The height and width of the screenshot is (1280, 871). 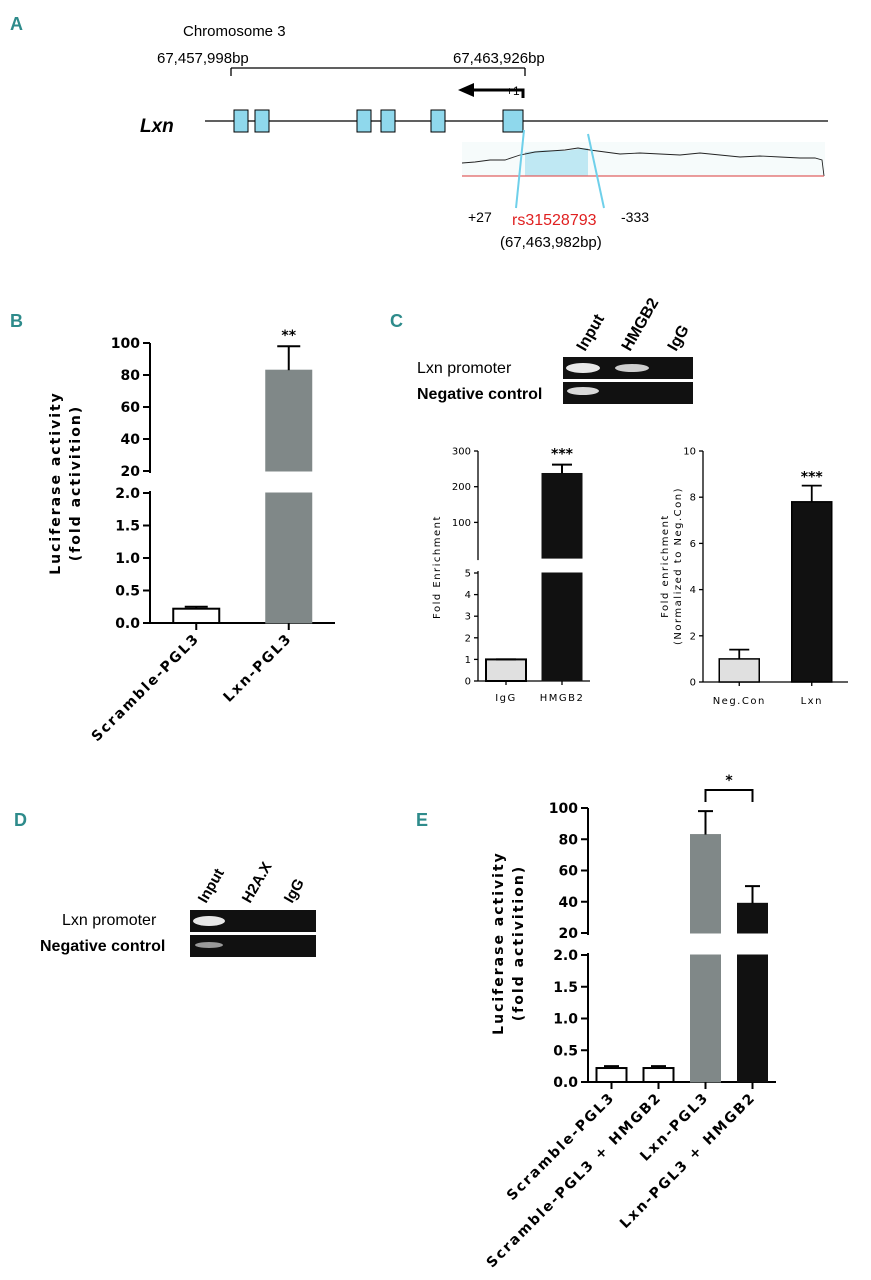 I want to click on y-axis-label: Luciferase activity, so click(x=499, y=943).